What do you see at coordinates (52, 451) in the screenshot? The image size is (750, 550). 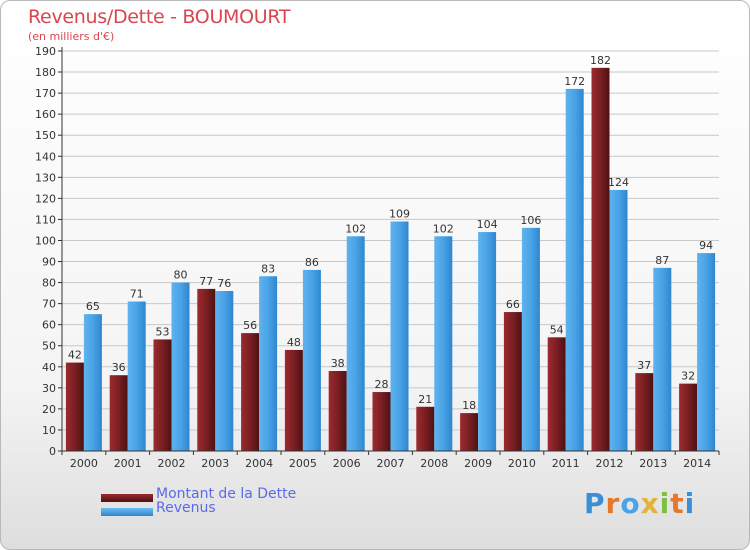 I see `y-tick-label: 0` at bounding box center [52, 451].